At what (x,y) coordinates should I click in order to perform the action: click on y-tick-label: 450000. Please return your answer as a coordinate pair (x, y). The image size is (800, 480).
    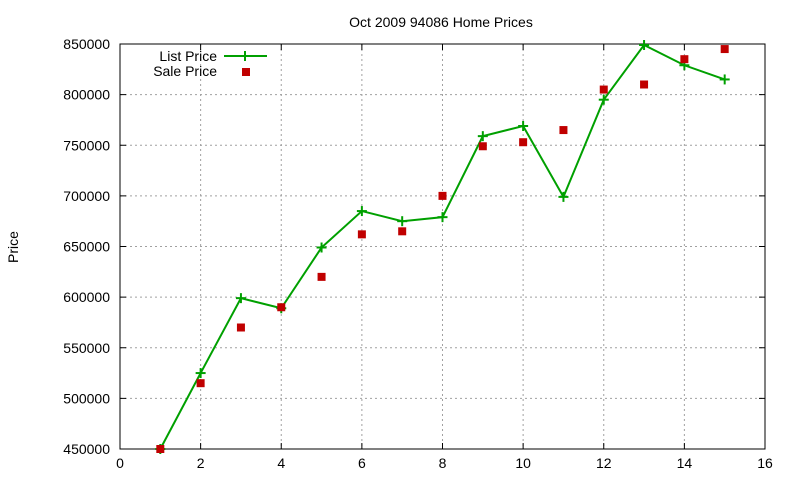
    Looking at the image, I should click on (86, 449).